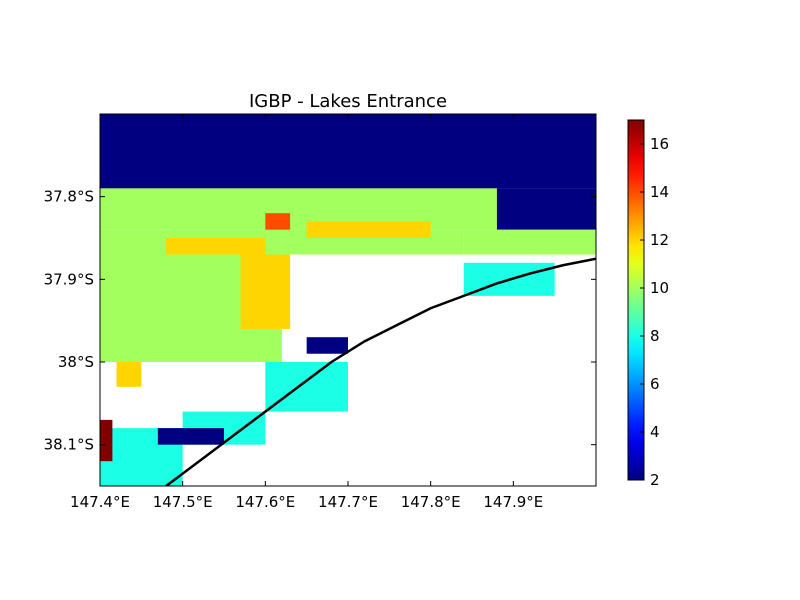 The width and height of the screenshot is (800, 600). Describe the element at coordinates (76, 362) in the screenshot. I see `y-tick-label: 38°S` at that location.